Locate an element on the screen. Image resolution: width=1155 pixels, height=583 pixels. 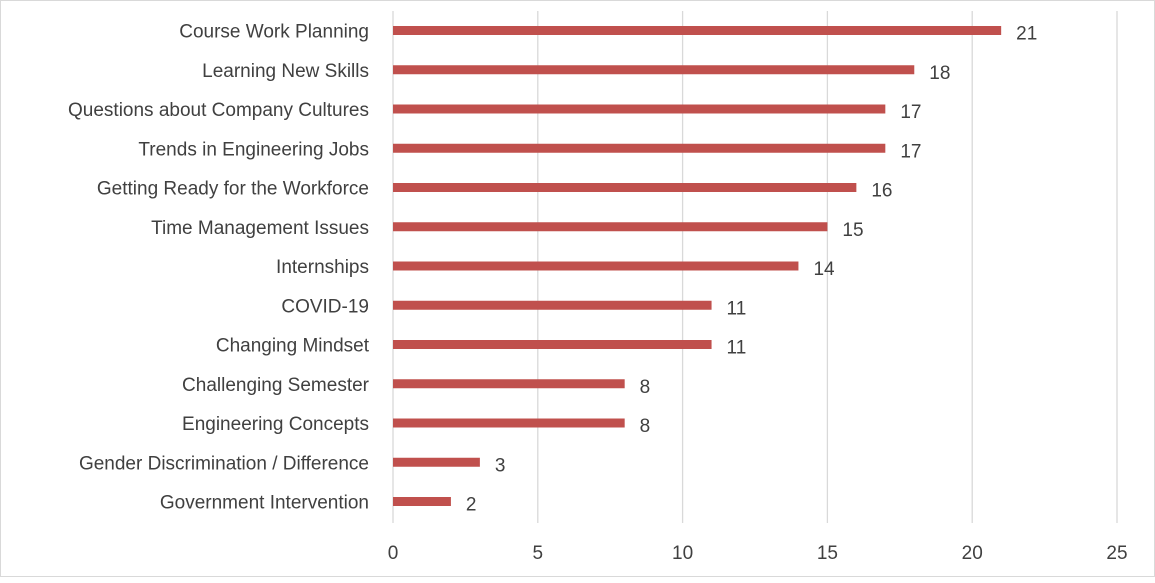
x-tick-label: 25 is located at coordinates (1116, 553).